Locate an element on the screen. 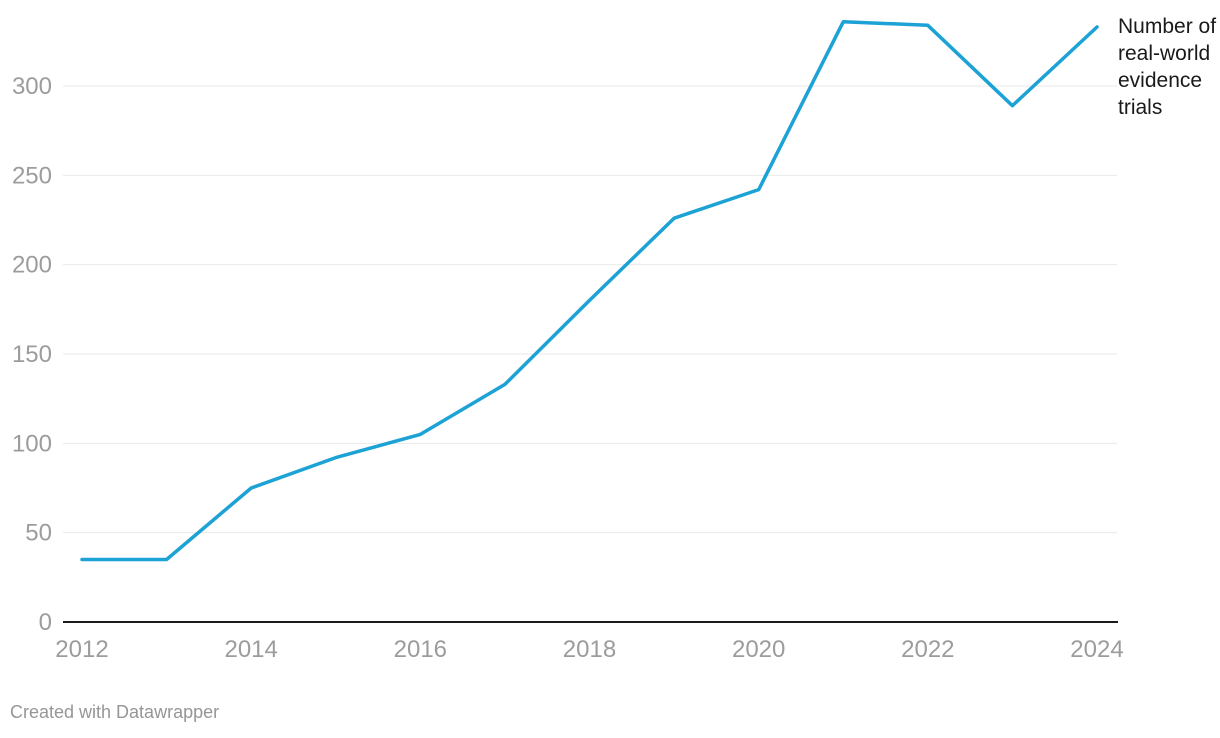 The width and height of the screenshot is (1220, 738). x-tick-label: 2020 is located at coordinates (758, 649).